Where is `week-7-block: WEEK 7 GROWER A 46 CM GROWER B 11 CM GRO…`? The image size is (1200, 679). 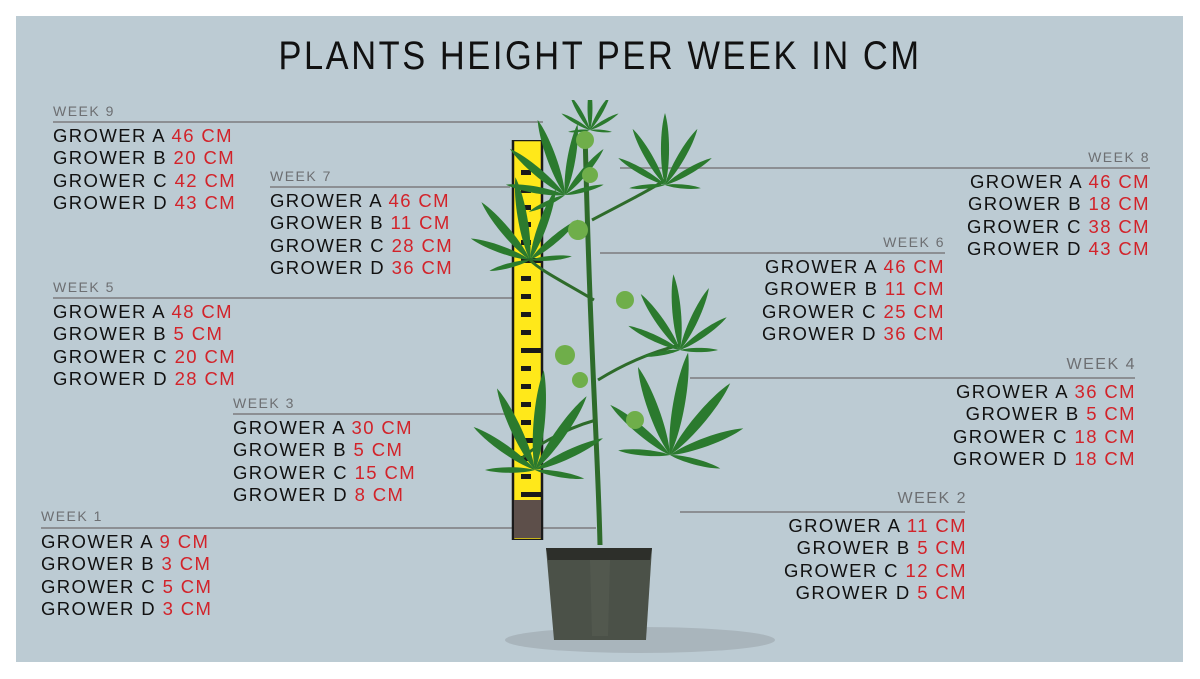 week-7-block: WEEK 7 GROWER A 46 CM GROWER B 11 CM GRO… is located at coordinates (361, 223).